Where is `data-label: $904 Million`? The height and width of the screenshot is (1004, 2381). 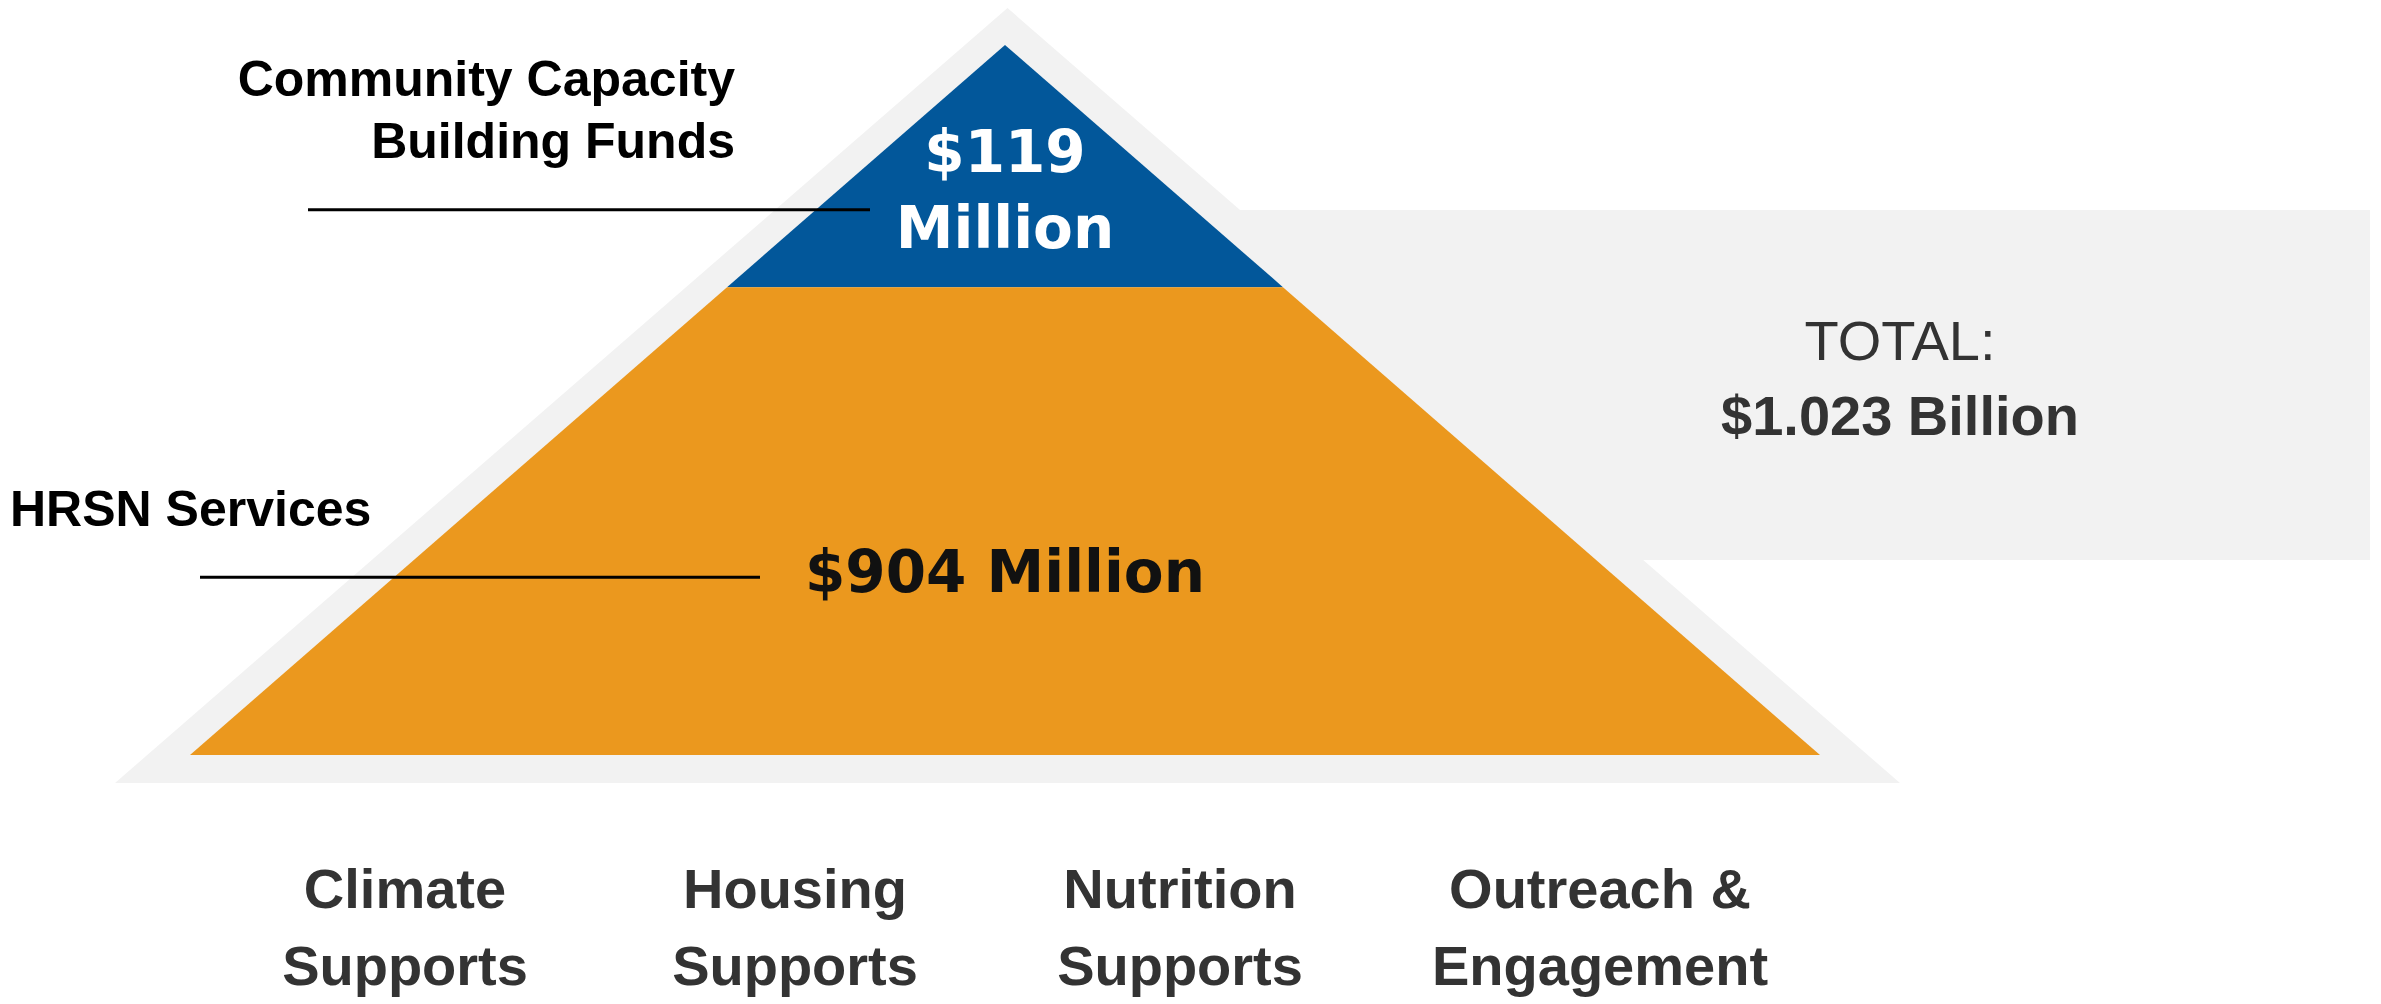 data-label: $904 Million is located at coordinates (1005, 572).